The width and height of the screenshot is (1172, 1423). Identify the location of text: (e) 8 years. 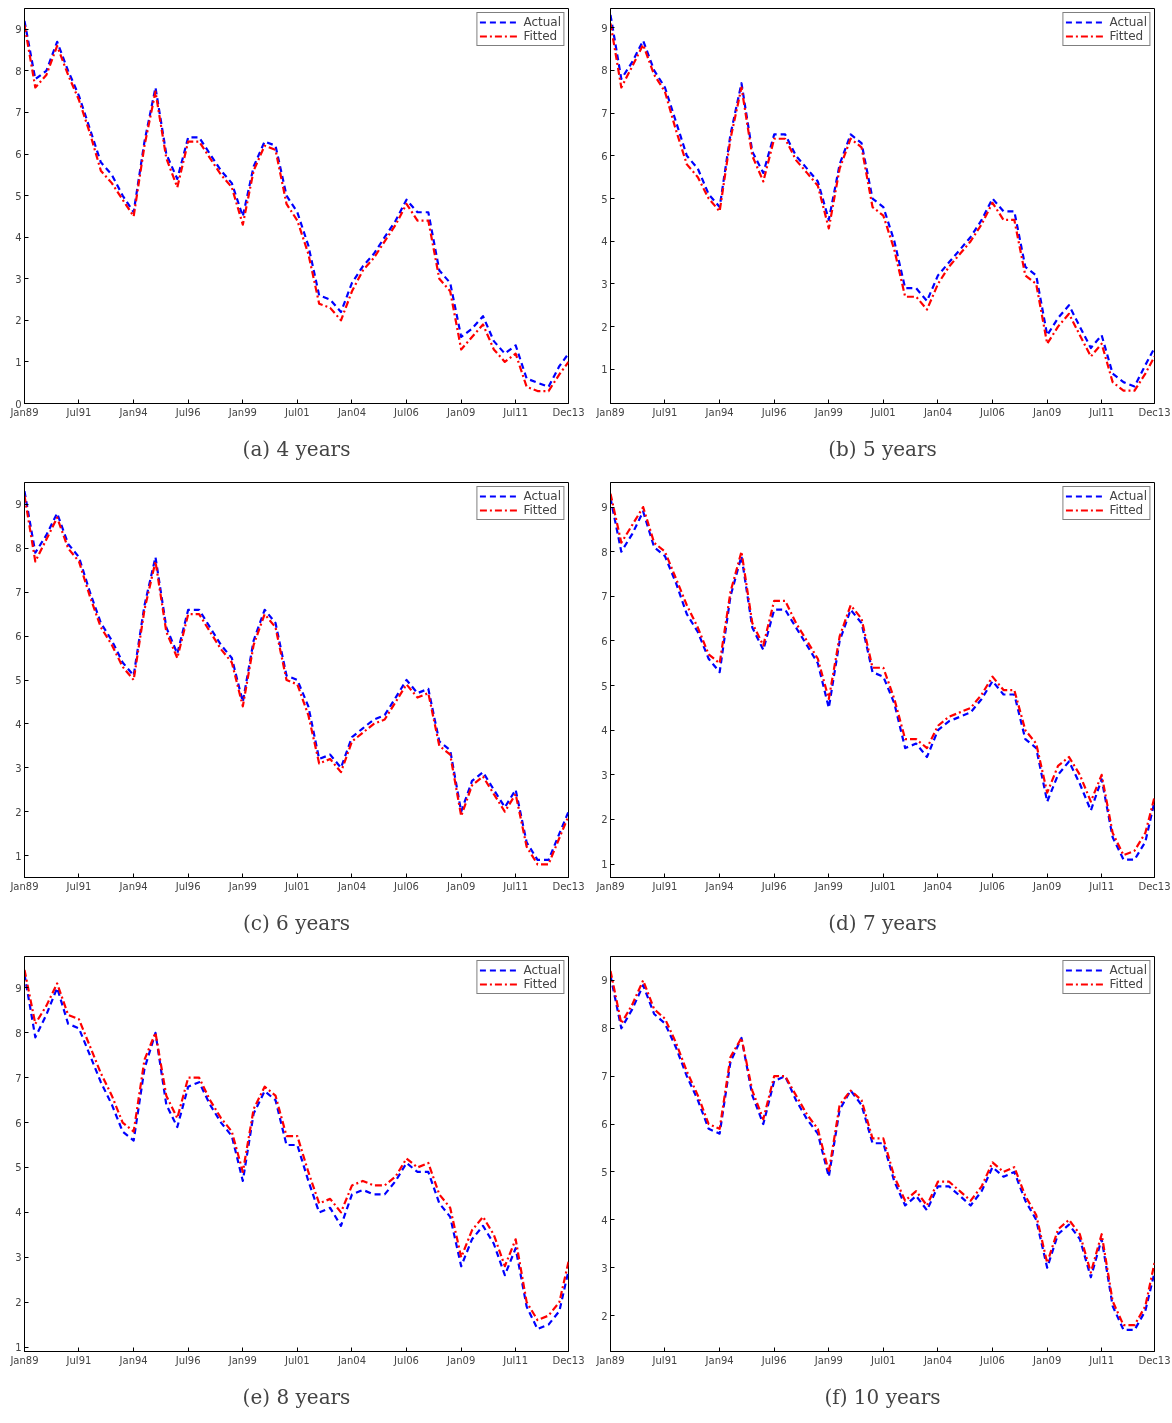
(296, 1396).